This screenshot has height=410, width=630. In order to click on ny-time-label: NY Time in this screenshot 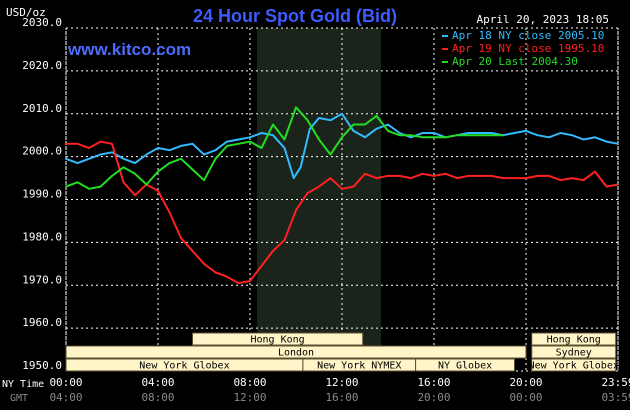, I will do `click(23, 384)`.